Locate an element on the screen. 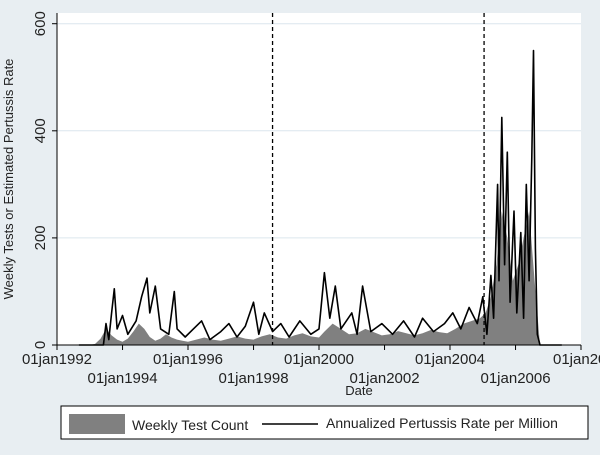 The image size is (600, 455). y-axis-title: Weekly Tests or Estimated Pertussis Rate is located at coordinates (8, 179).